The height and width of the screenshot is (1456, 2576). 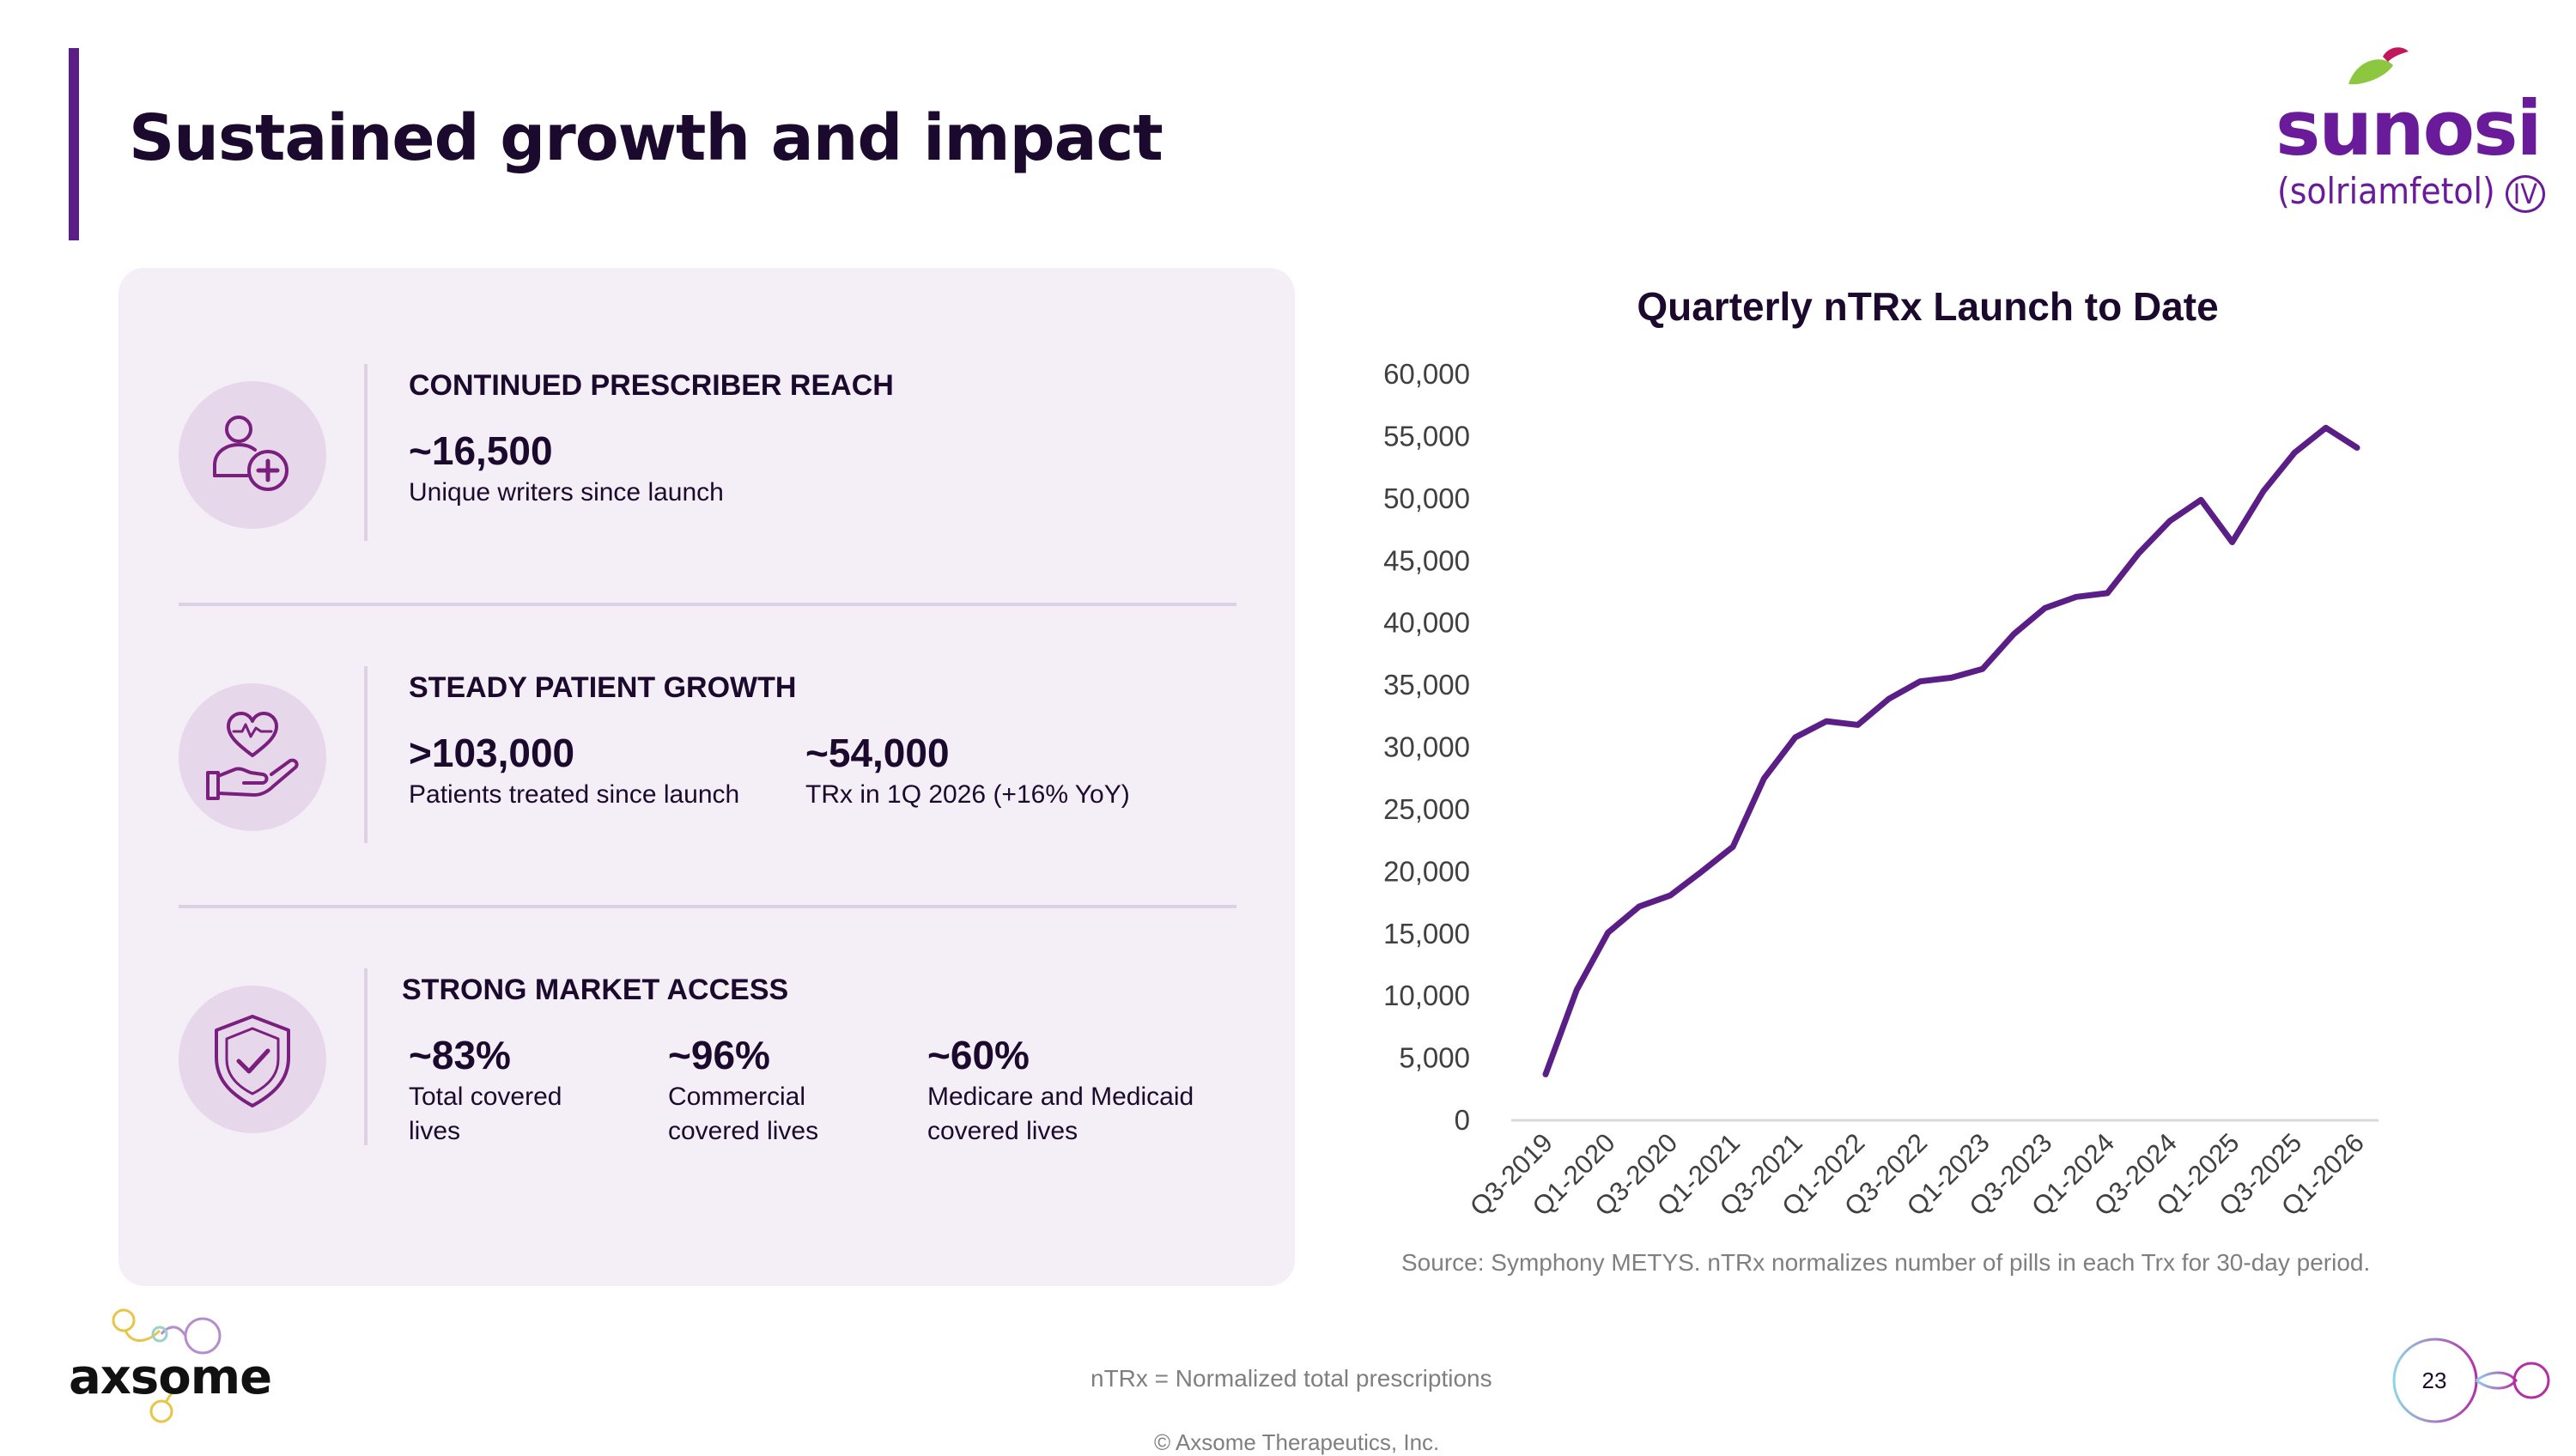 I want to click on stat-description: Total covered lives, so click(x=486, y=1114).